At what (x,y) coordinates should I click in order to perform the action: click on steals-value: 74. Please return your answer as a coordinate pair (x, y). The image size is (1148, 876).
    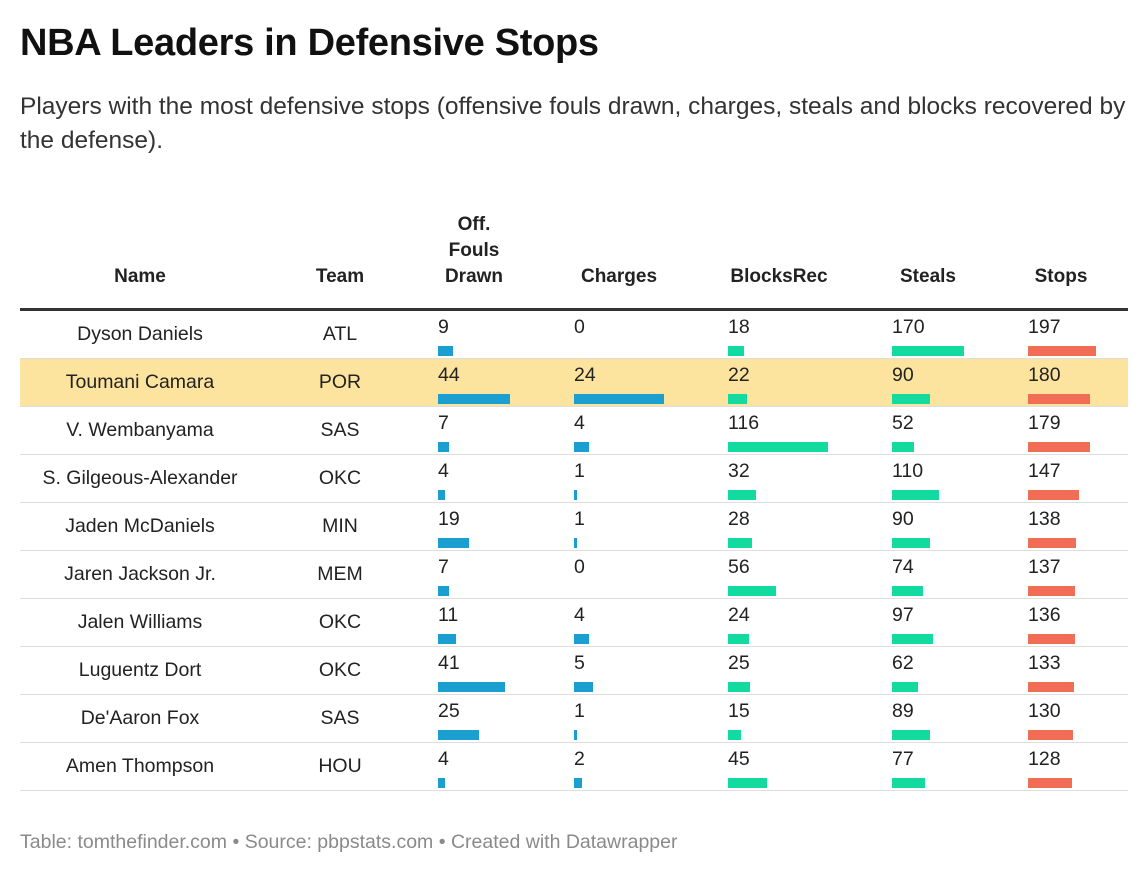
    Looking at the image, I should click on (903, 567).